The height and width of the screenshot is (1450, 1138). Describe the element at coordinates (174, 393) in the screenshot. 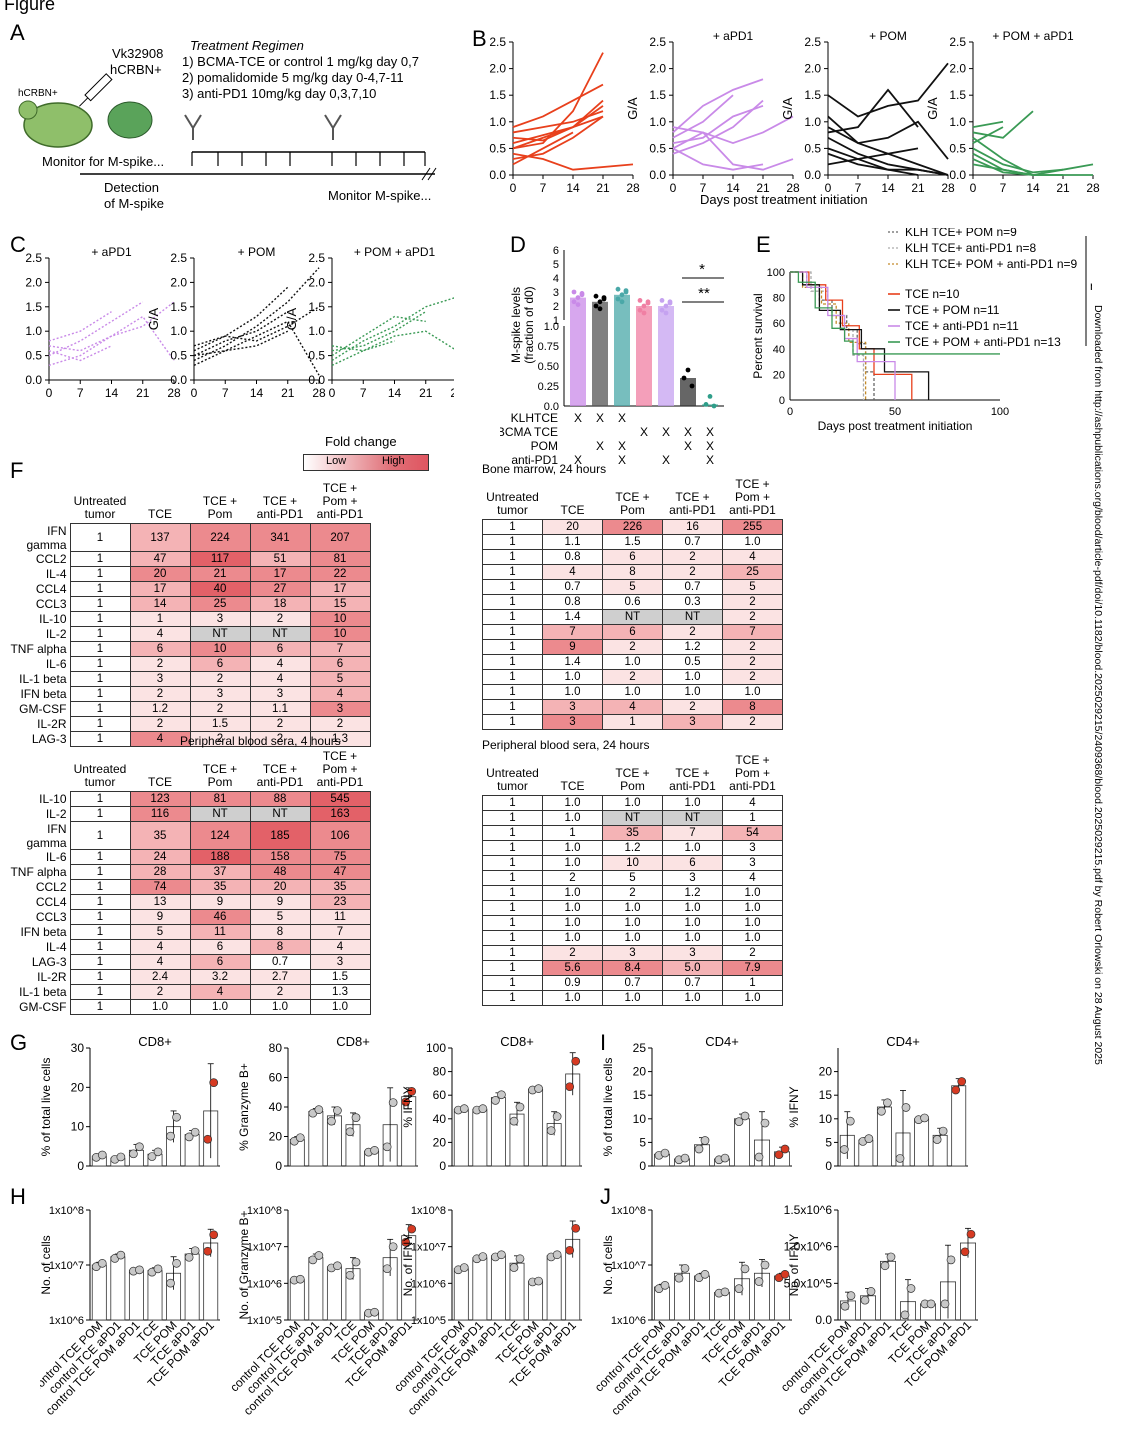

I see `x-tick-label: 28` at that location.